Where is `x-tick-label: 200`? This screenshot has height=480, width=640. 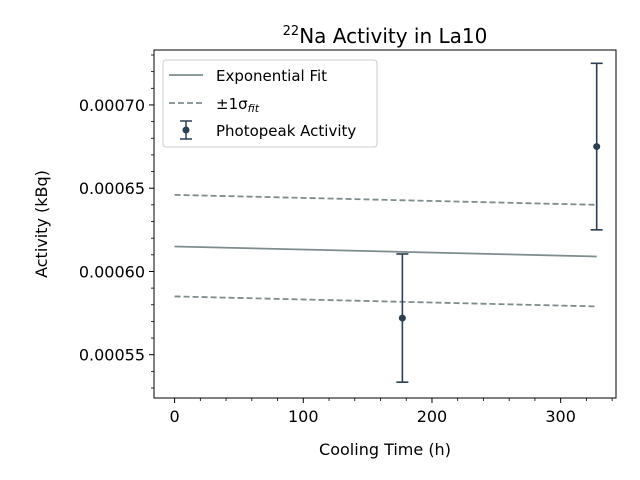
x-tick-label: 200 is located at coordinates (432, 416).